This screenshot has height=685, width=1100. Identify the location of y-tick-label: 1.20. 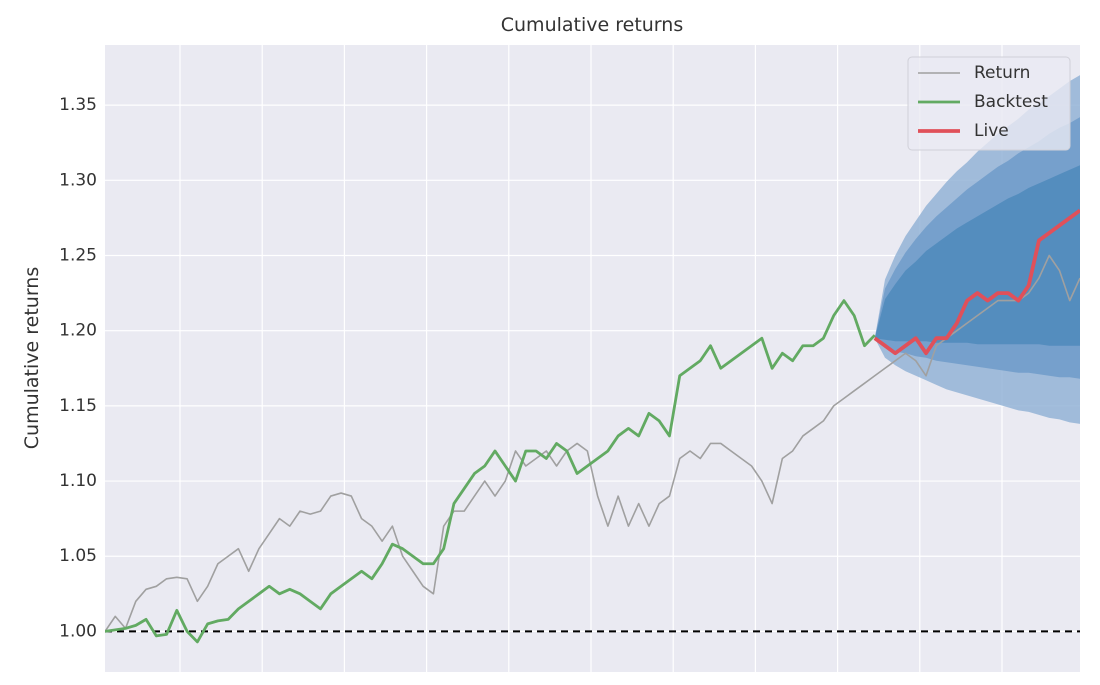
(78, 331).